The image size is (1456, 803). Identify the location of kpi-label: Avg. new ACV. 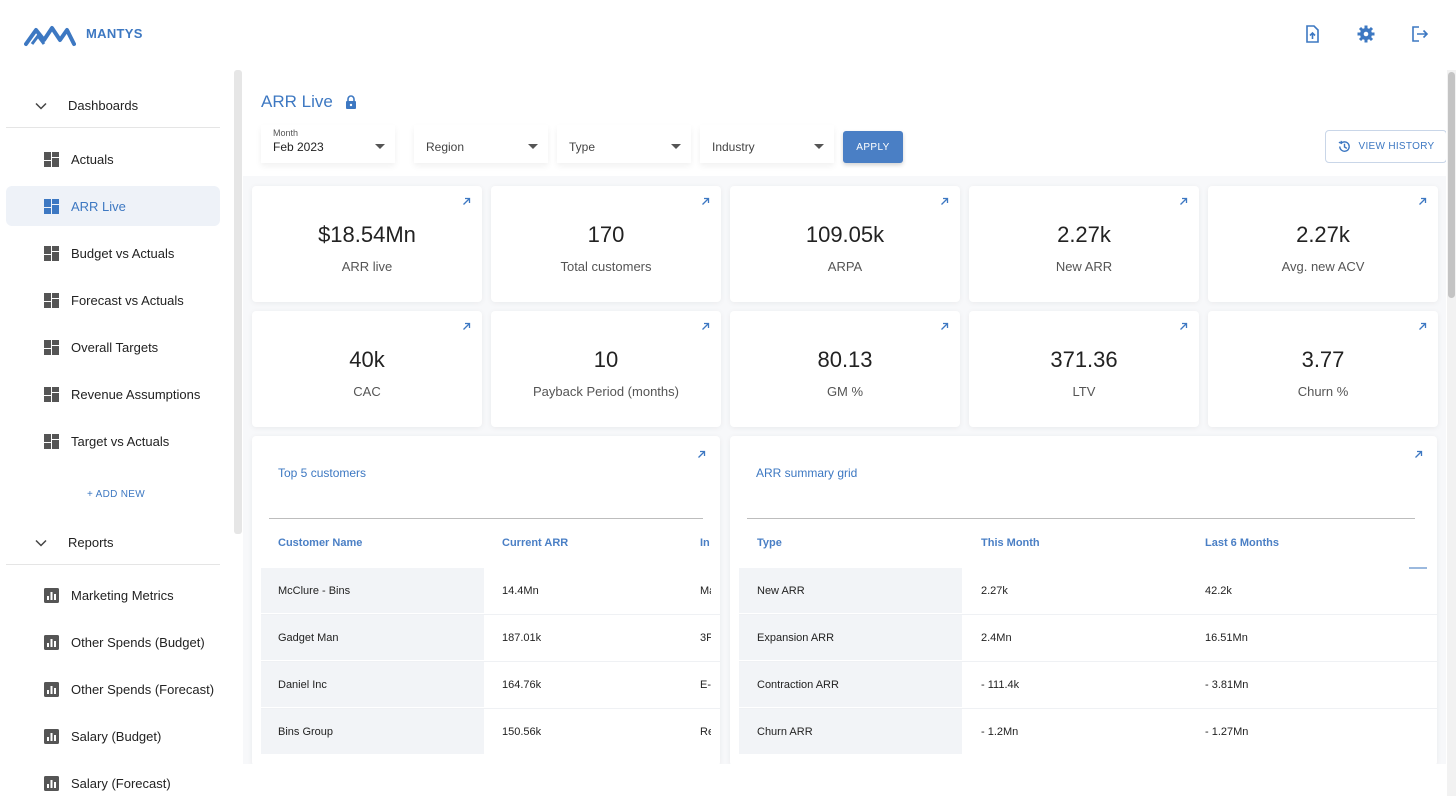
(1323, 266).